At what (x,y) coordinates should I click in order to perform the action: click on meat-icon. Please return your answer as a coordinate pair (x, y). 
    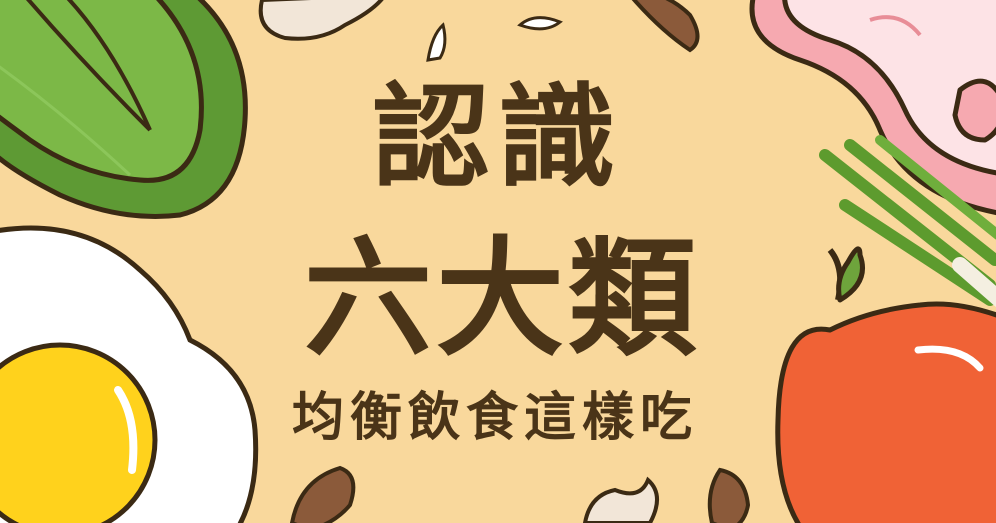
    Looking at the image, I should click on (872, 108).